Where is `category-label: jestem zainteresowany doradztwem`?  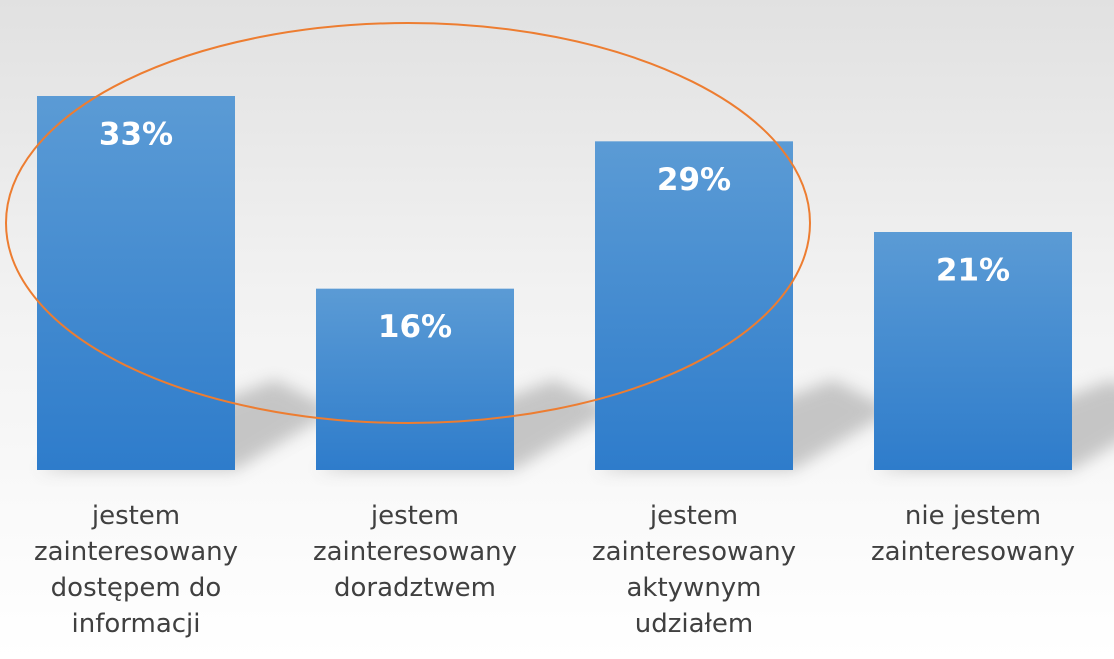 category-label: jestem zainteresowany doradztwem is located at coordinates (415, 552).